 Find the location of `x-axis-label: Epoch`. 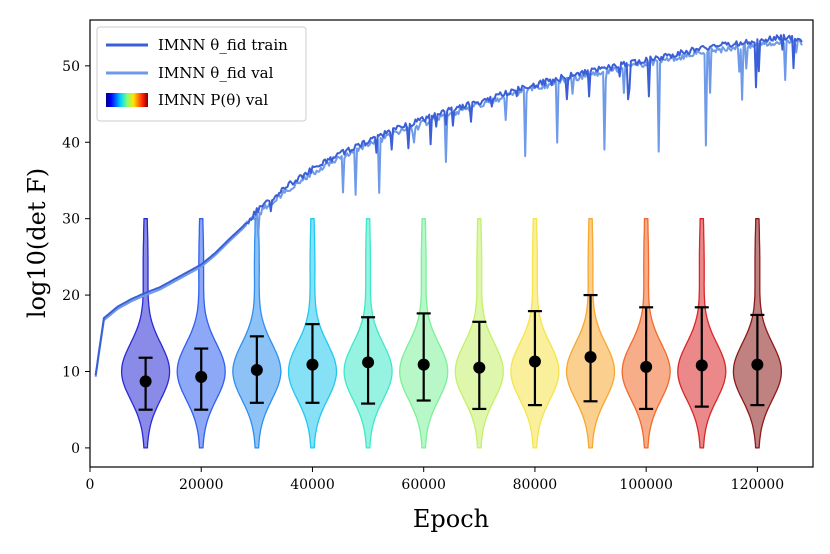

x-axis-label: Epoch is located at coordinates (451, 519).